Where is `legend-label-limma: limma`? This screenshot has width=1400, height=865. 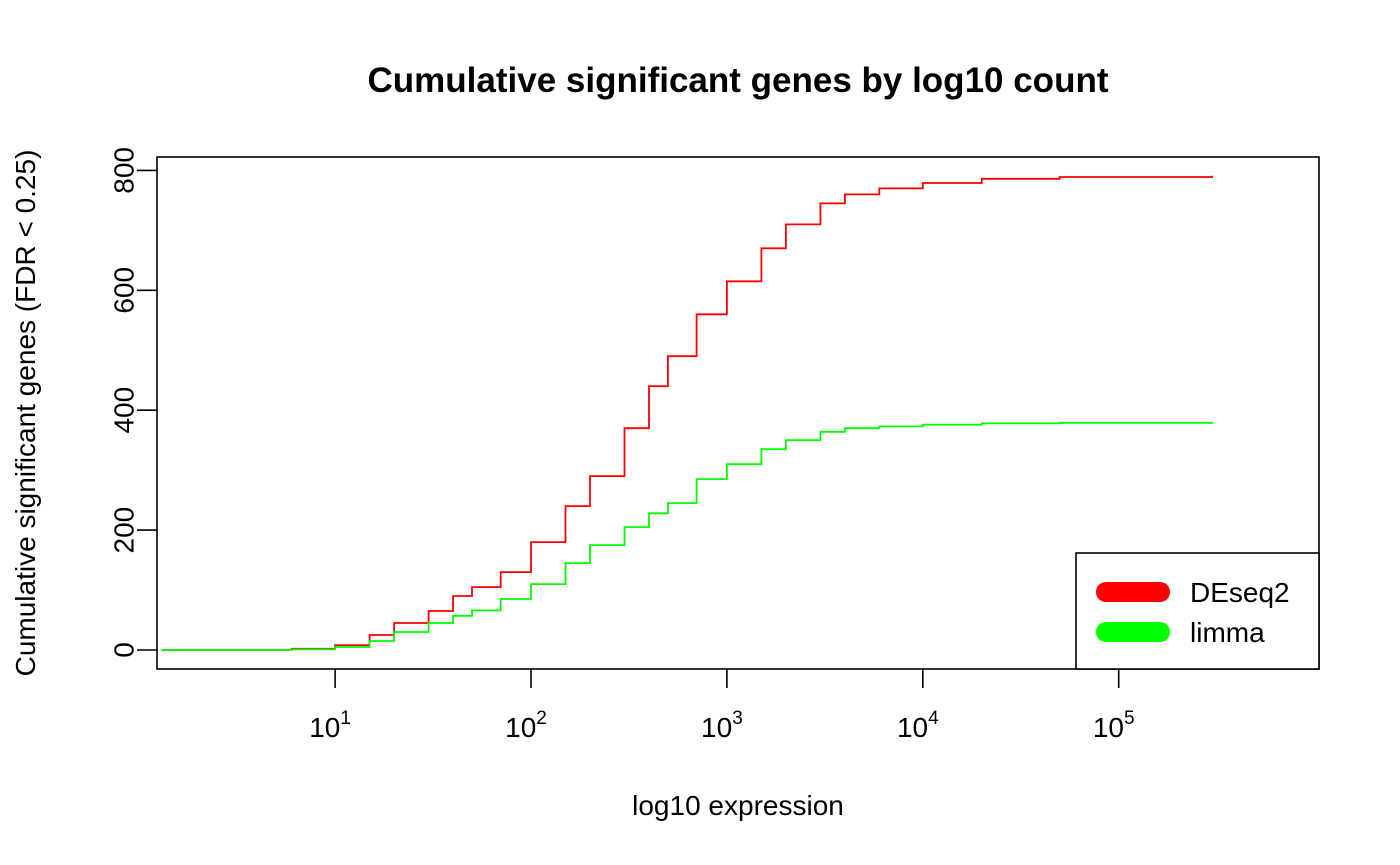
legend-label-limma: limma is located at coordinates (1227, 632).